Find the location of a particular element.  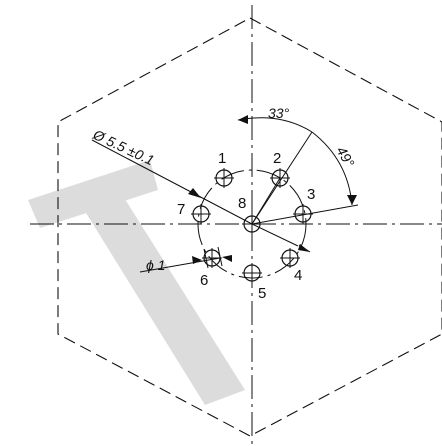

angle-arrow-33a is located at coordinates (243, 119).